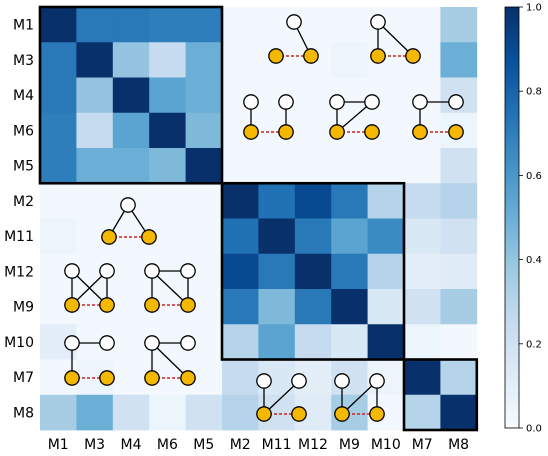 The width and height of the screenshot is (548, 456). I want to click on x-tick-label: M12, so click(313, 445).